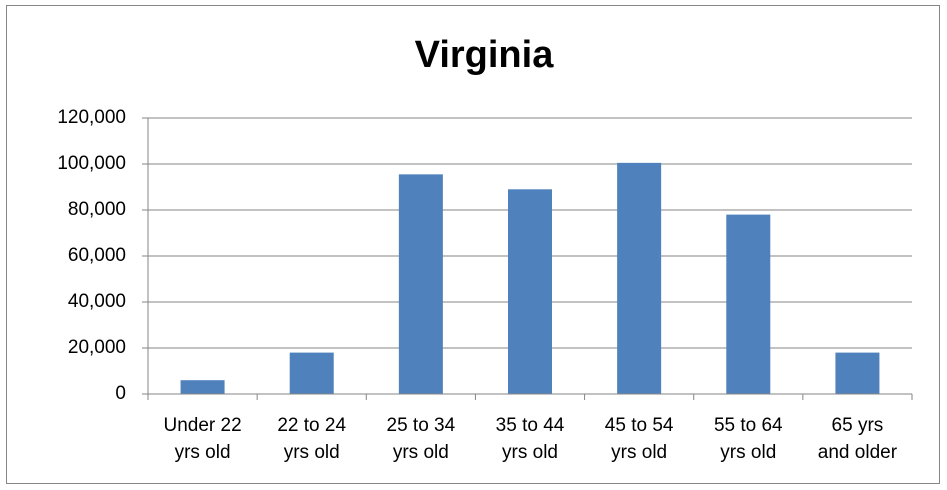  I want to click on y-tick-label: 120,000, so click(91, 117).